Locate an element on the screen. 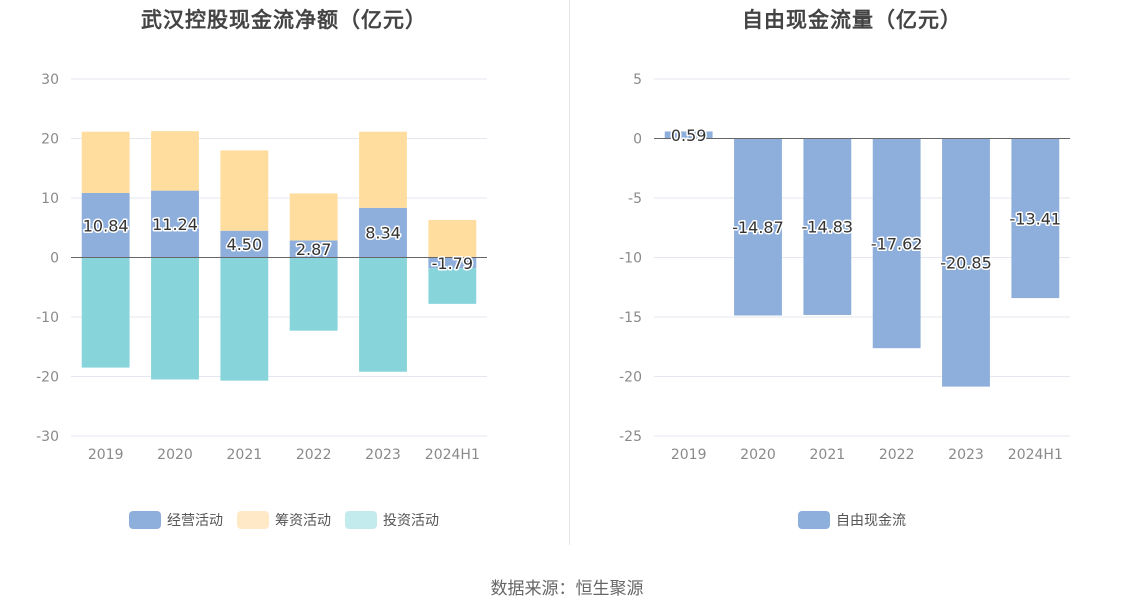  legend-label: 经营活动 is located at coordinates (195, 521).